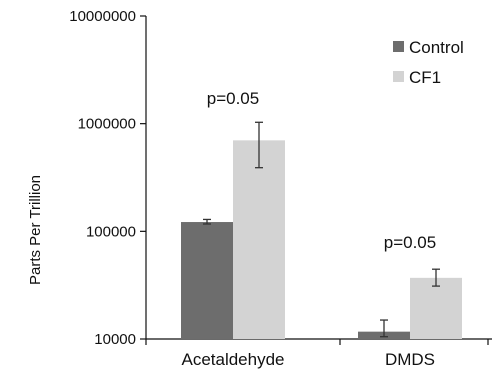 This screenshot has width=498, height=378. Describe the element at coordinates (108, 178) in the screenshot. I see `y-axis: 10000 100000 1000000 10000000` at that location.